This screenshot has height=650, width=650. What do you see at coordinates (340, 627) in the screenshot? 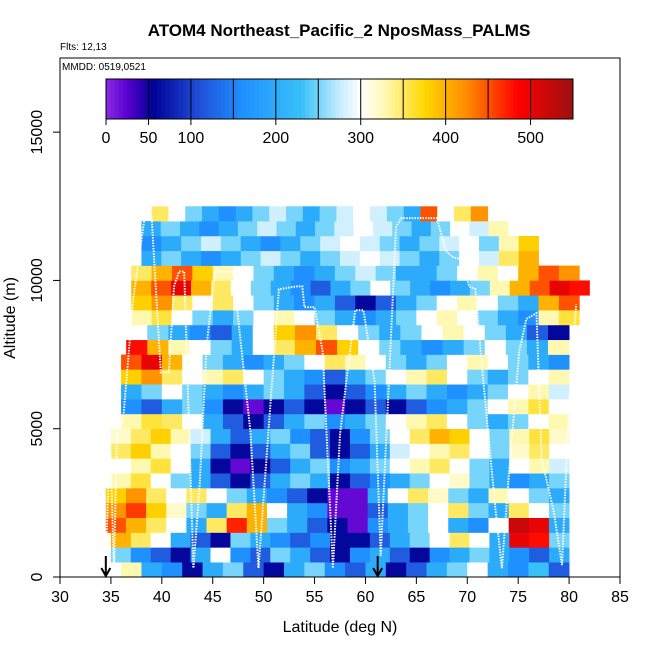
I see `x-axis-label: Latitude (deg N)` at bounding box center [340, 627].